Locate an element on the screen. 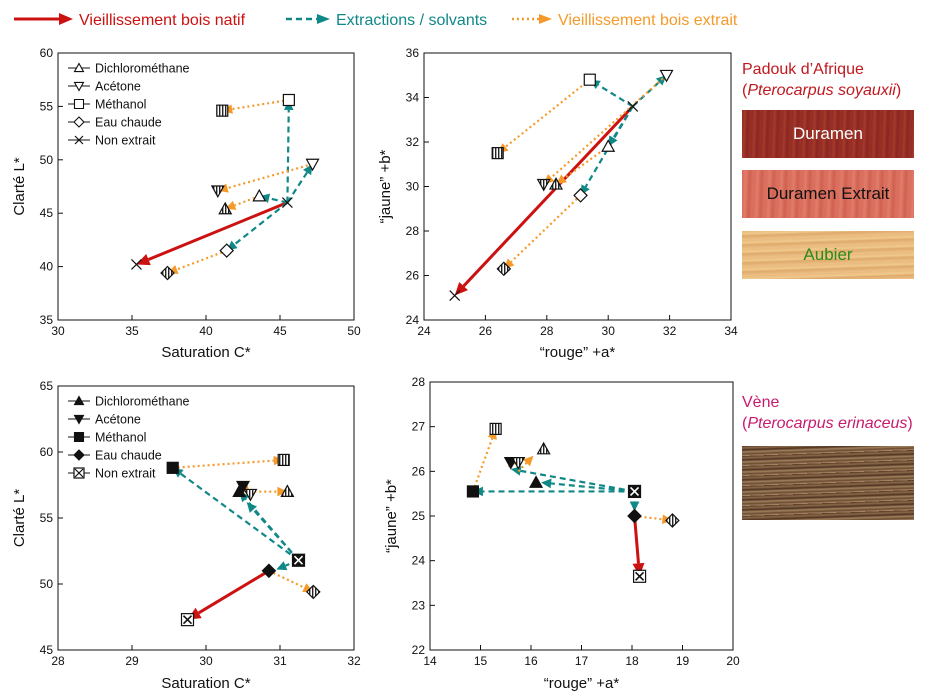  arrow-solvants-head is located at coordinates (251, 507).